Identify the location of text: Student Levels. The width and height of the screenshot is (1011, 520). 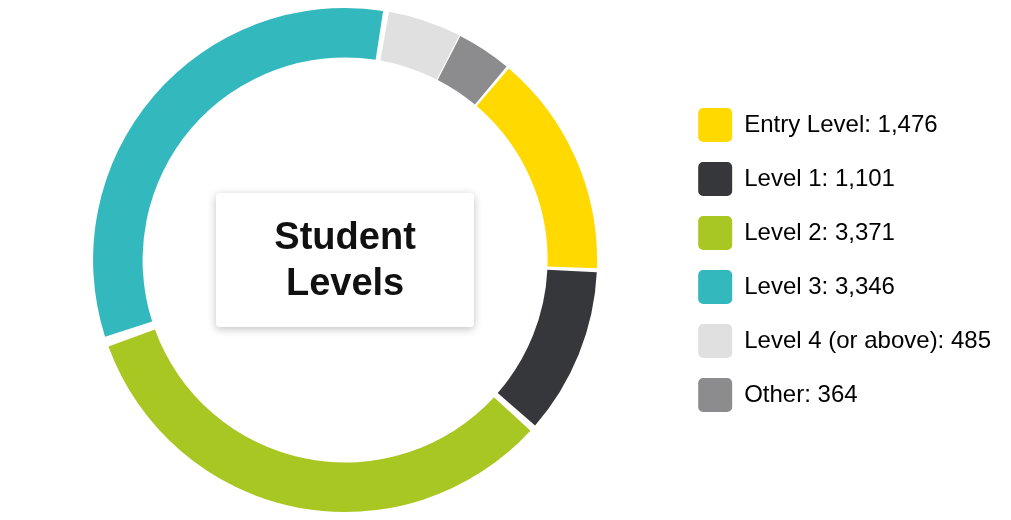
(345, 260).